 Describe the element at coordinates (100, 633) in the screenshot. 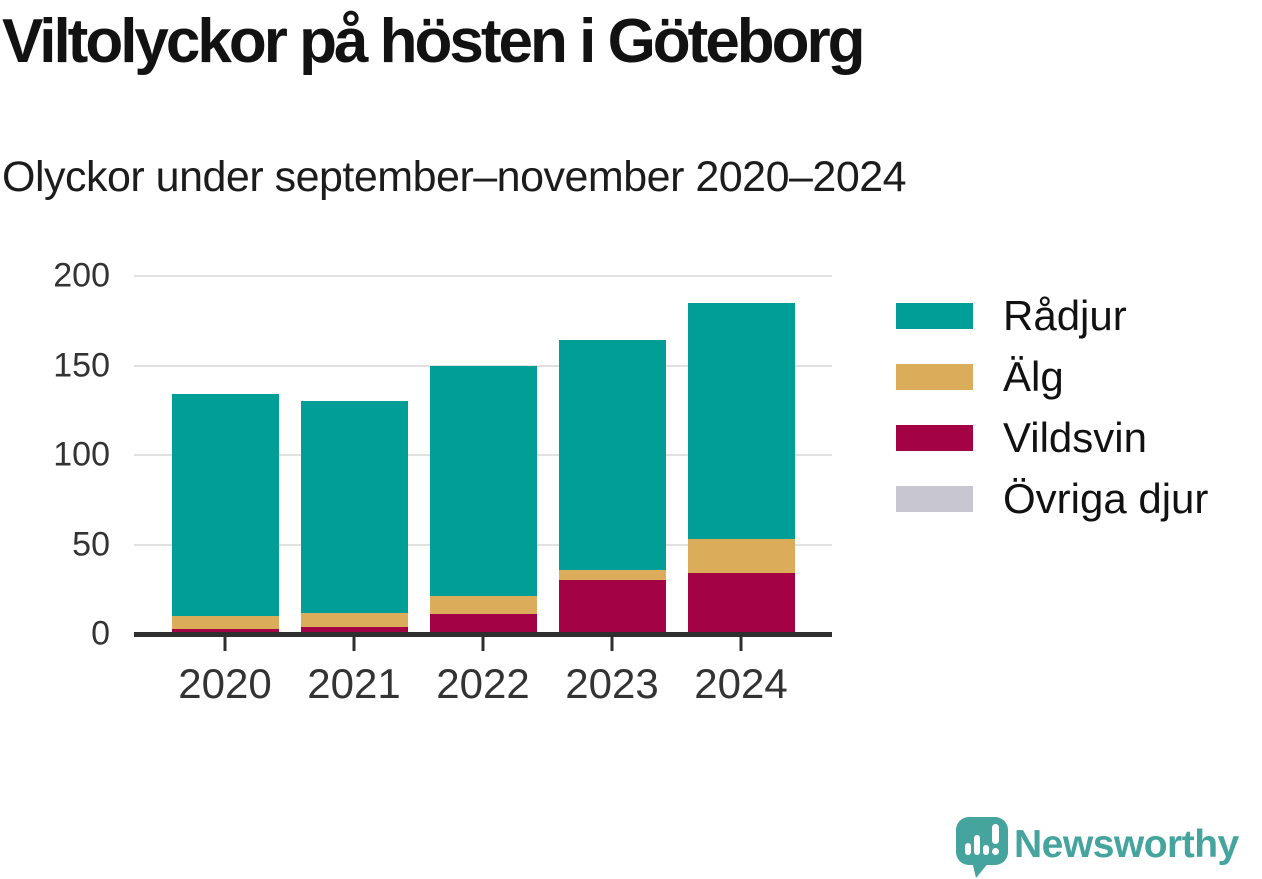

I see `y-axis-label-0: 0` at that location.